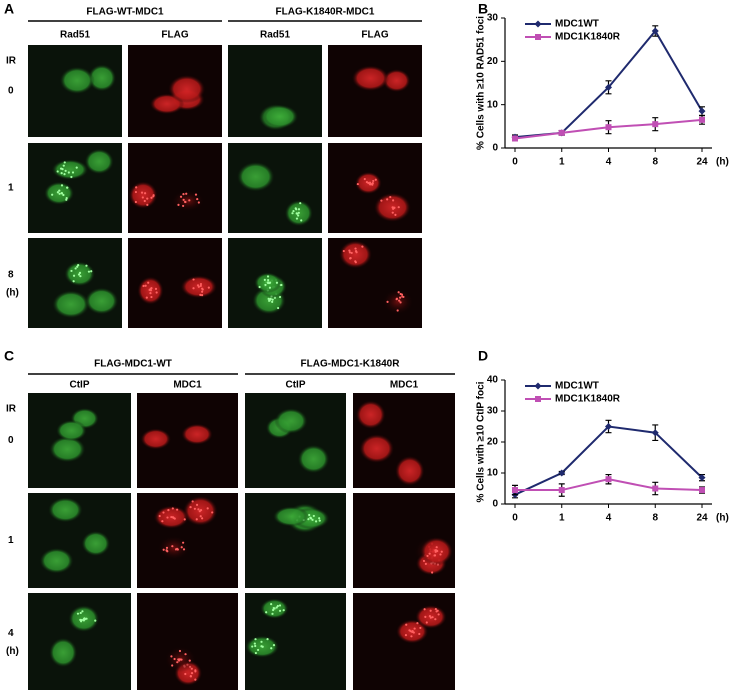  I want to click on time-unit: (h), so click(12, 651).